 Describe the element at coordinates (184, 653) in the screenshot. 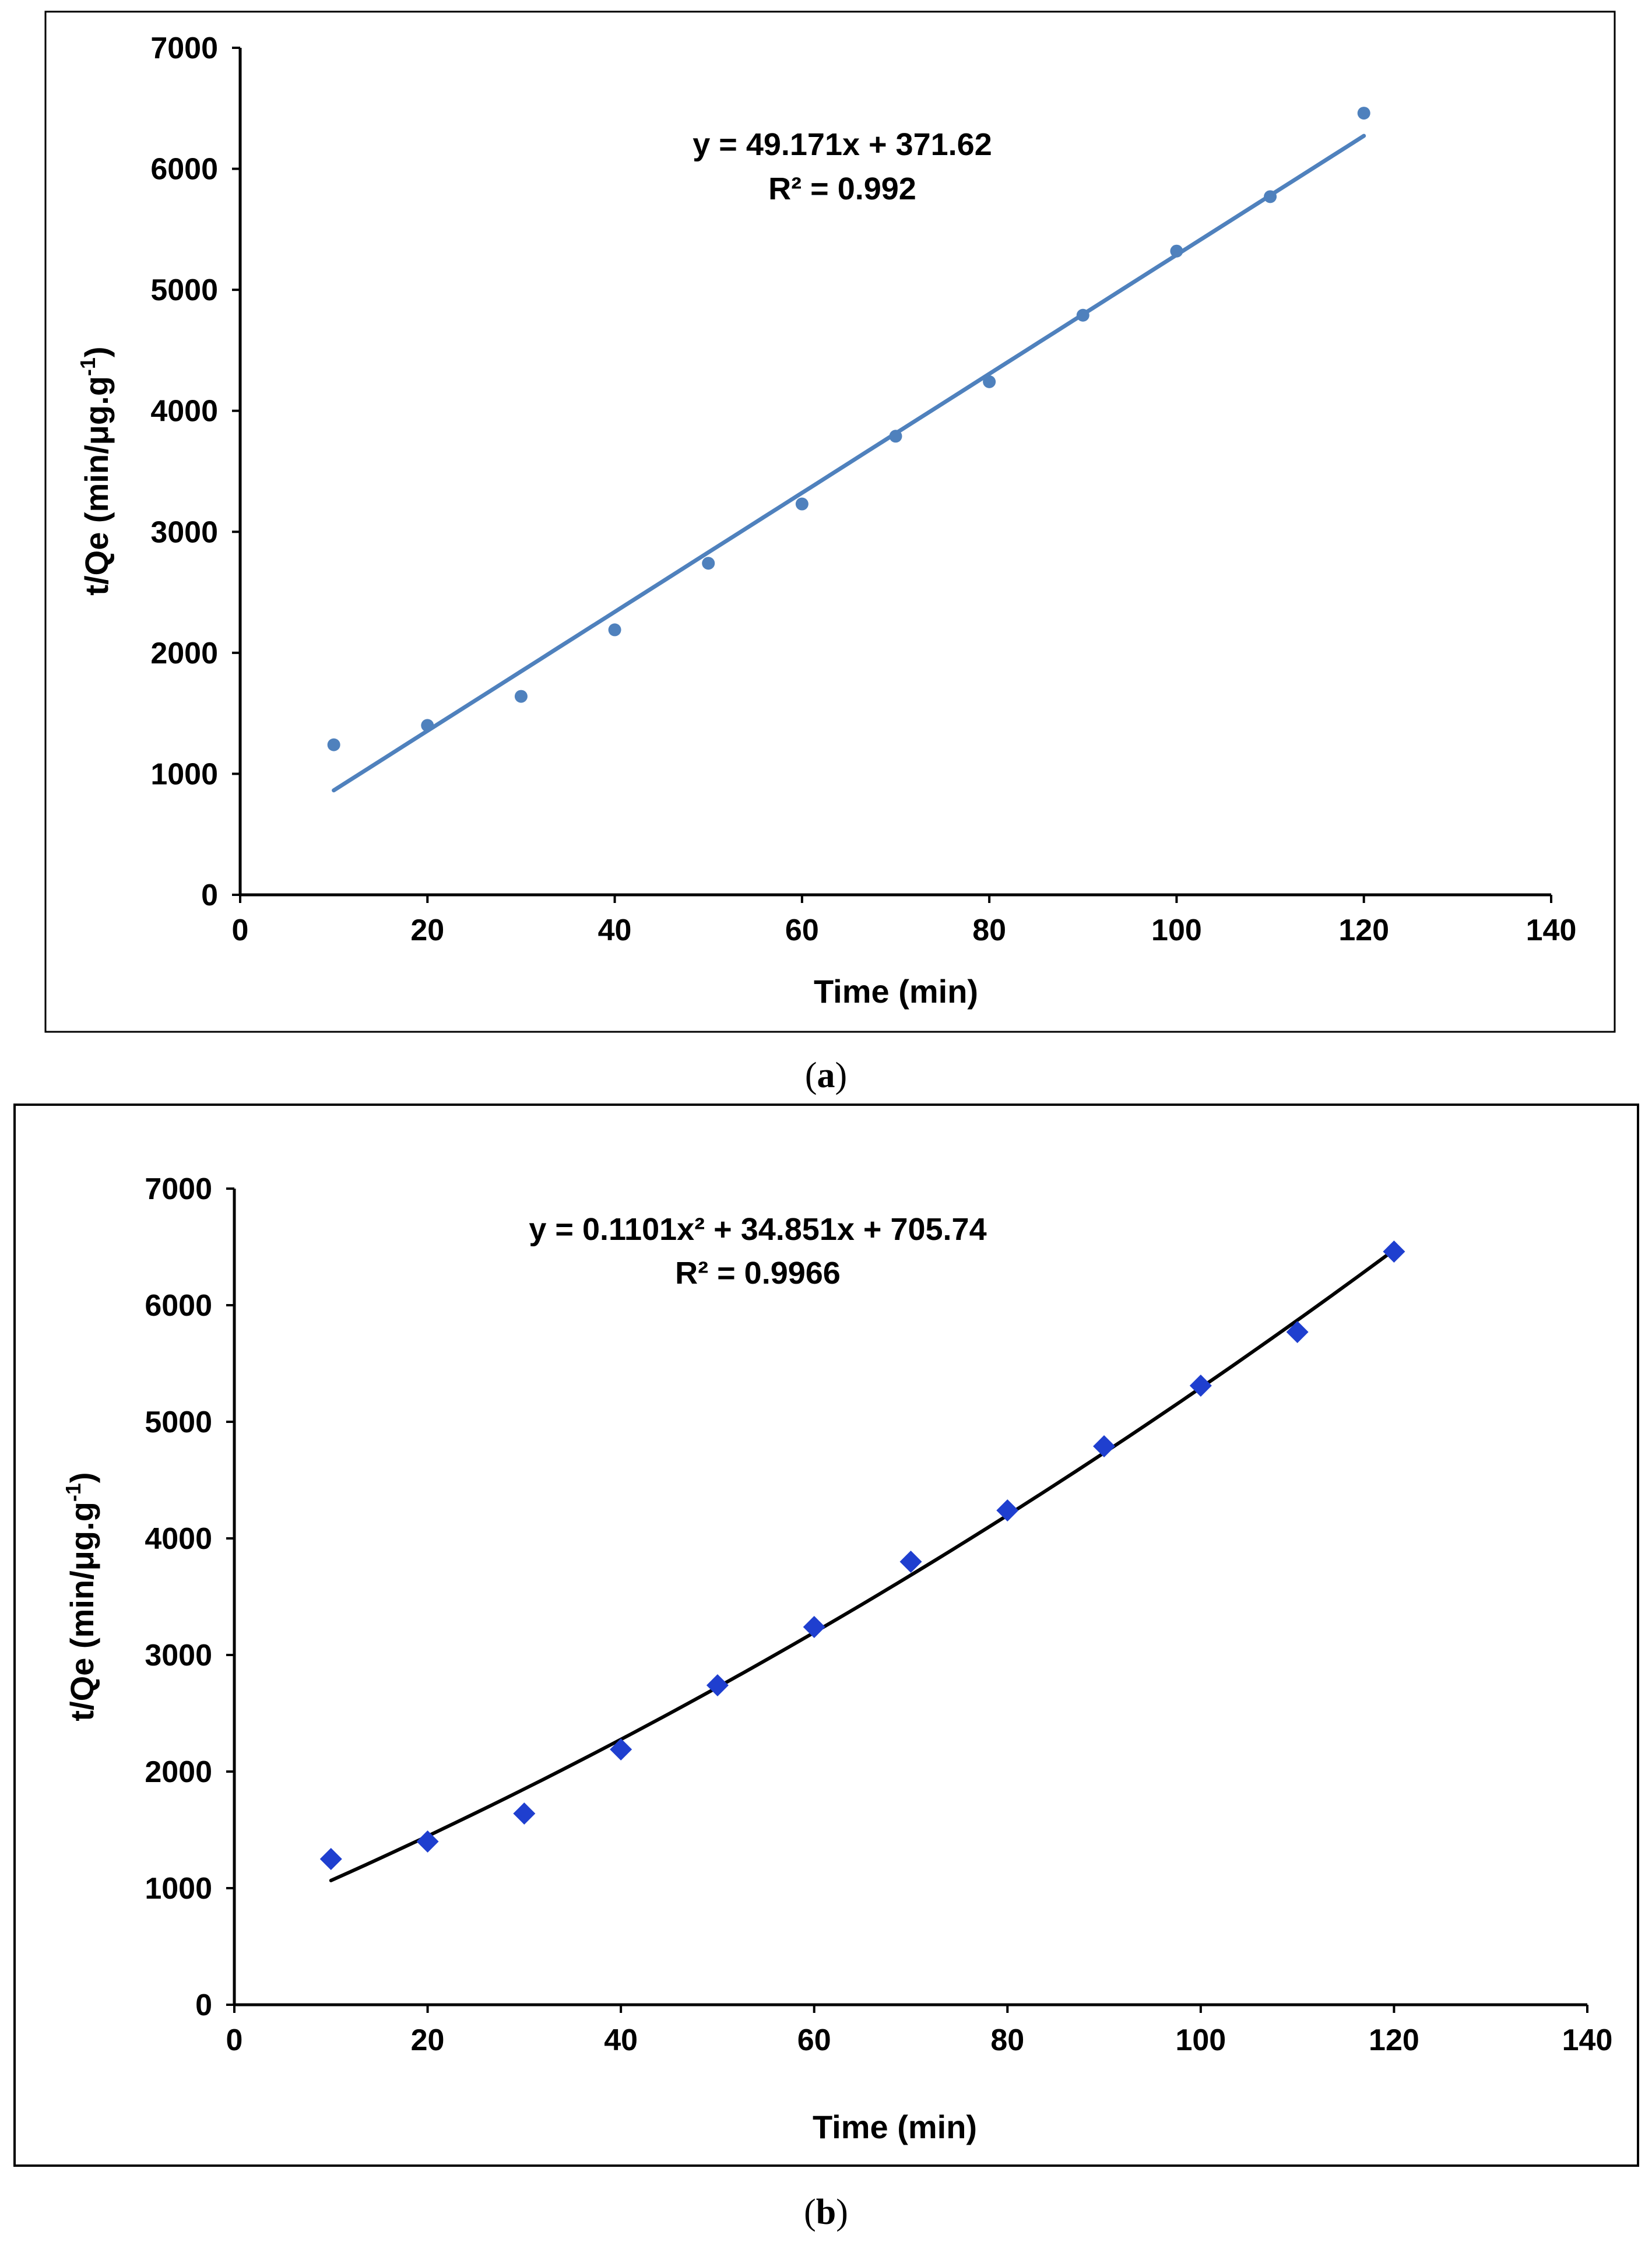

I see `panel-a-y-tick-label: 2000` at that location.